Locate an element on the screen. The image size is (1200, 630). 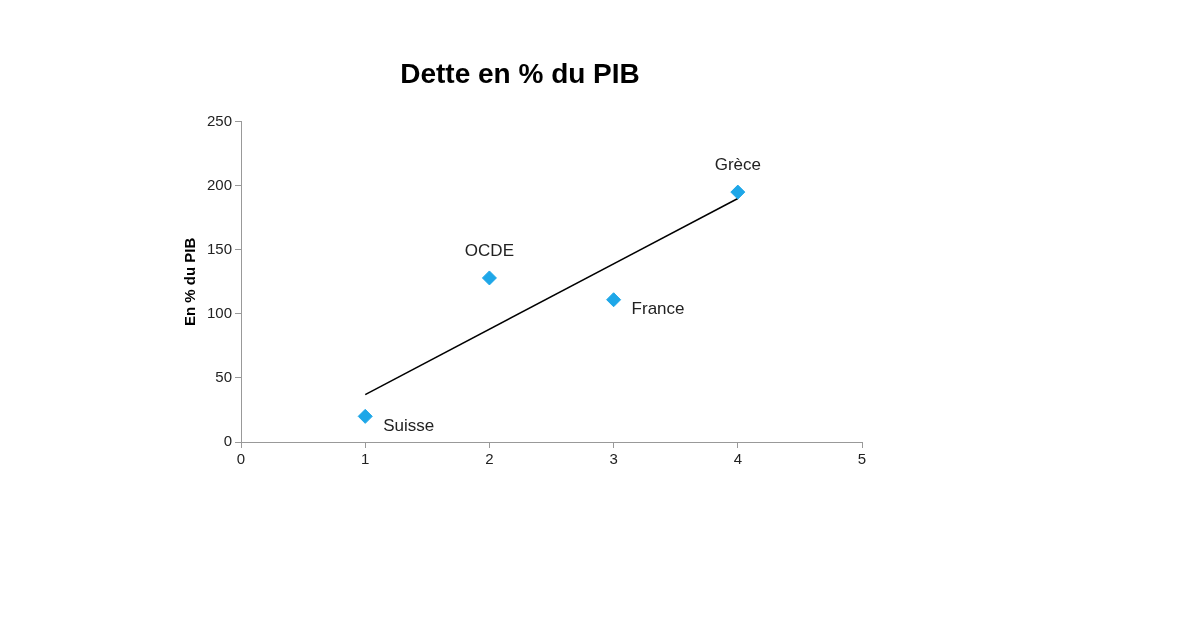
y-tick-label: 200 is located at coordinates (220, 184).